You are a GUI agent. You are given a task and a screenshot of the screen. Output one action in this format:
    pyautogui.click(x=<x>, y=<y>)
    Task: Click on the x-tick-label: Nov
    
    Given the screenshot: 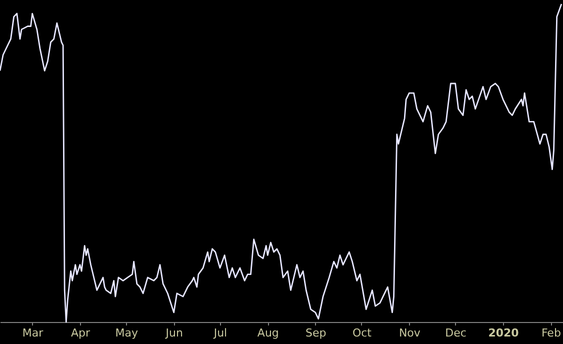 What is the action you would take?
    pyautogui.click(x=409, y=333)
    